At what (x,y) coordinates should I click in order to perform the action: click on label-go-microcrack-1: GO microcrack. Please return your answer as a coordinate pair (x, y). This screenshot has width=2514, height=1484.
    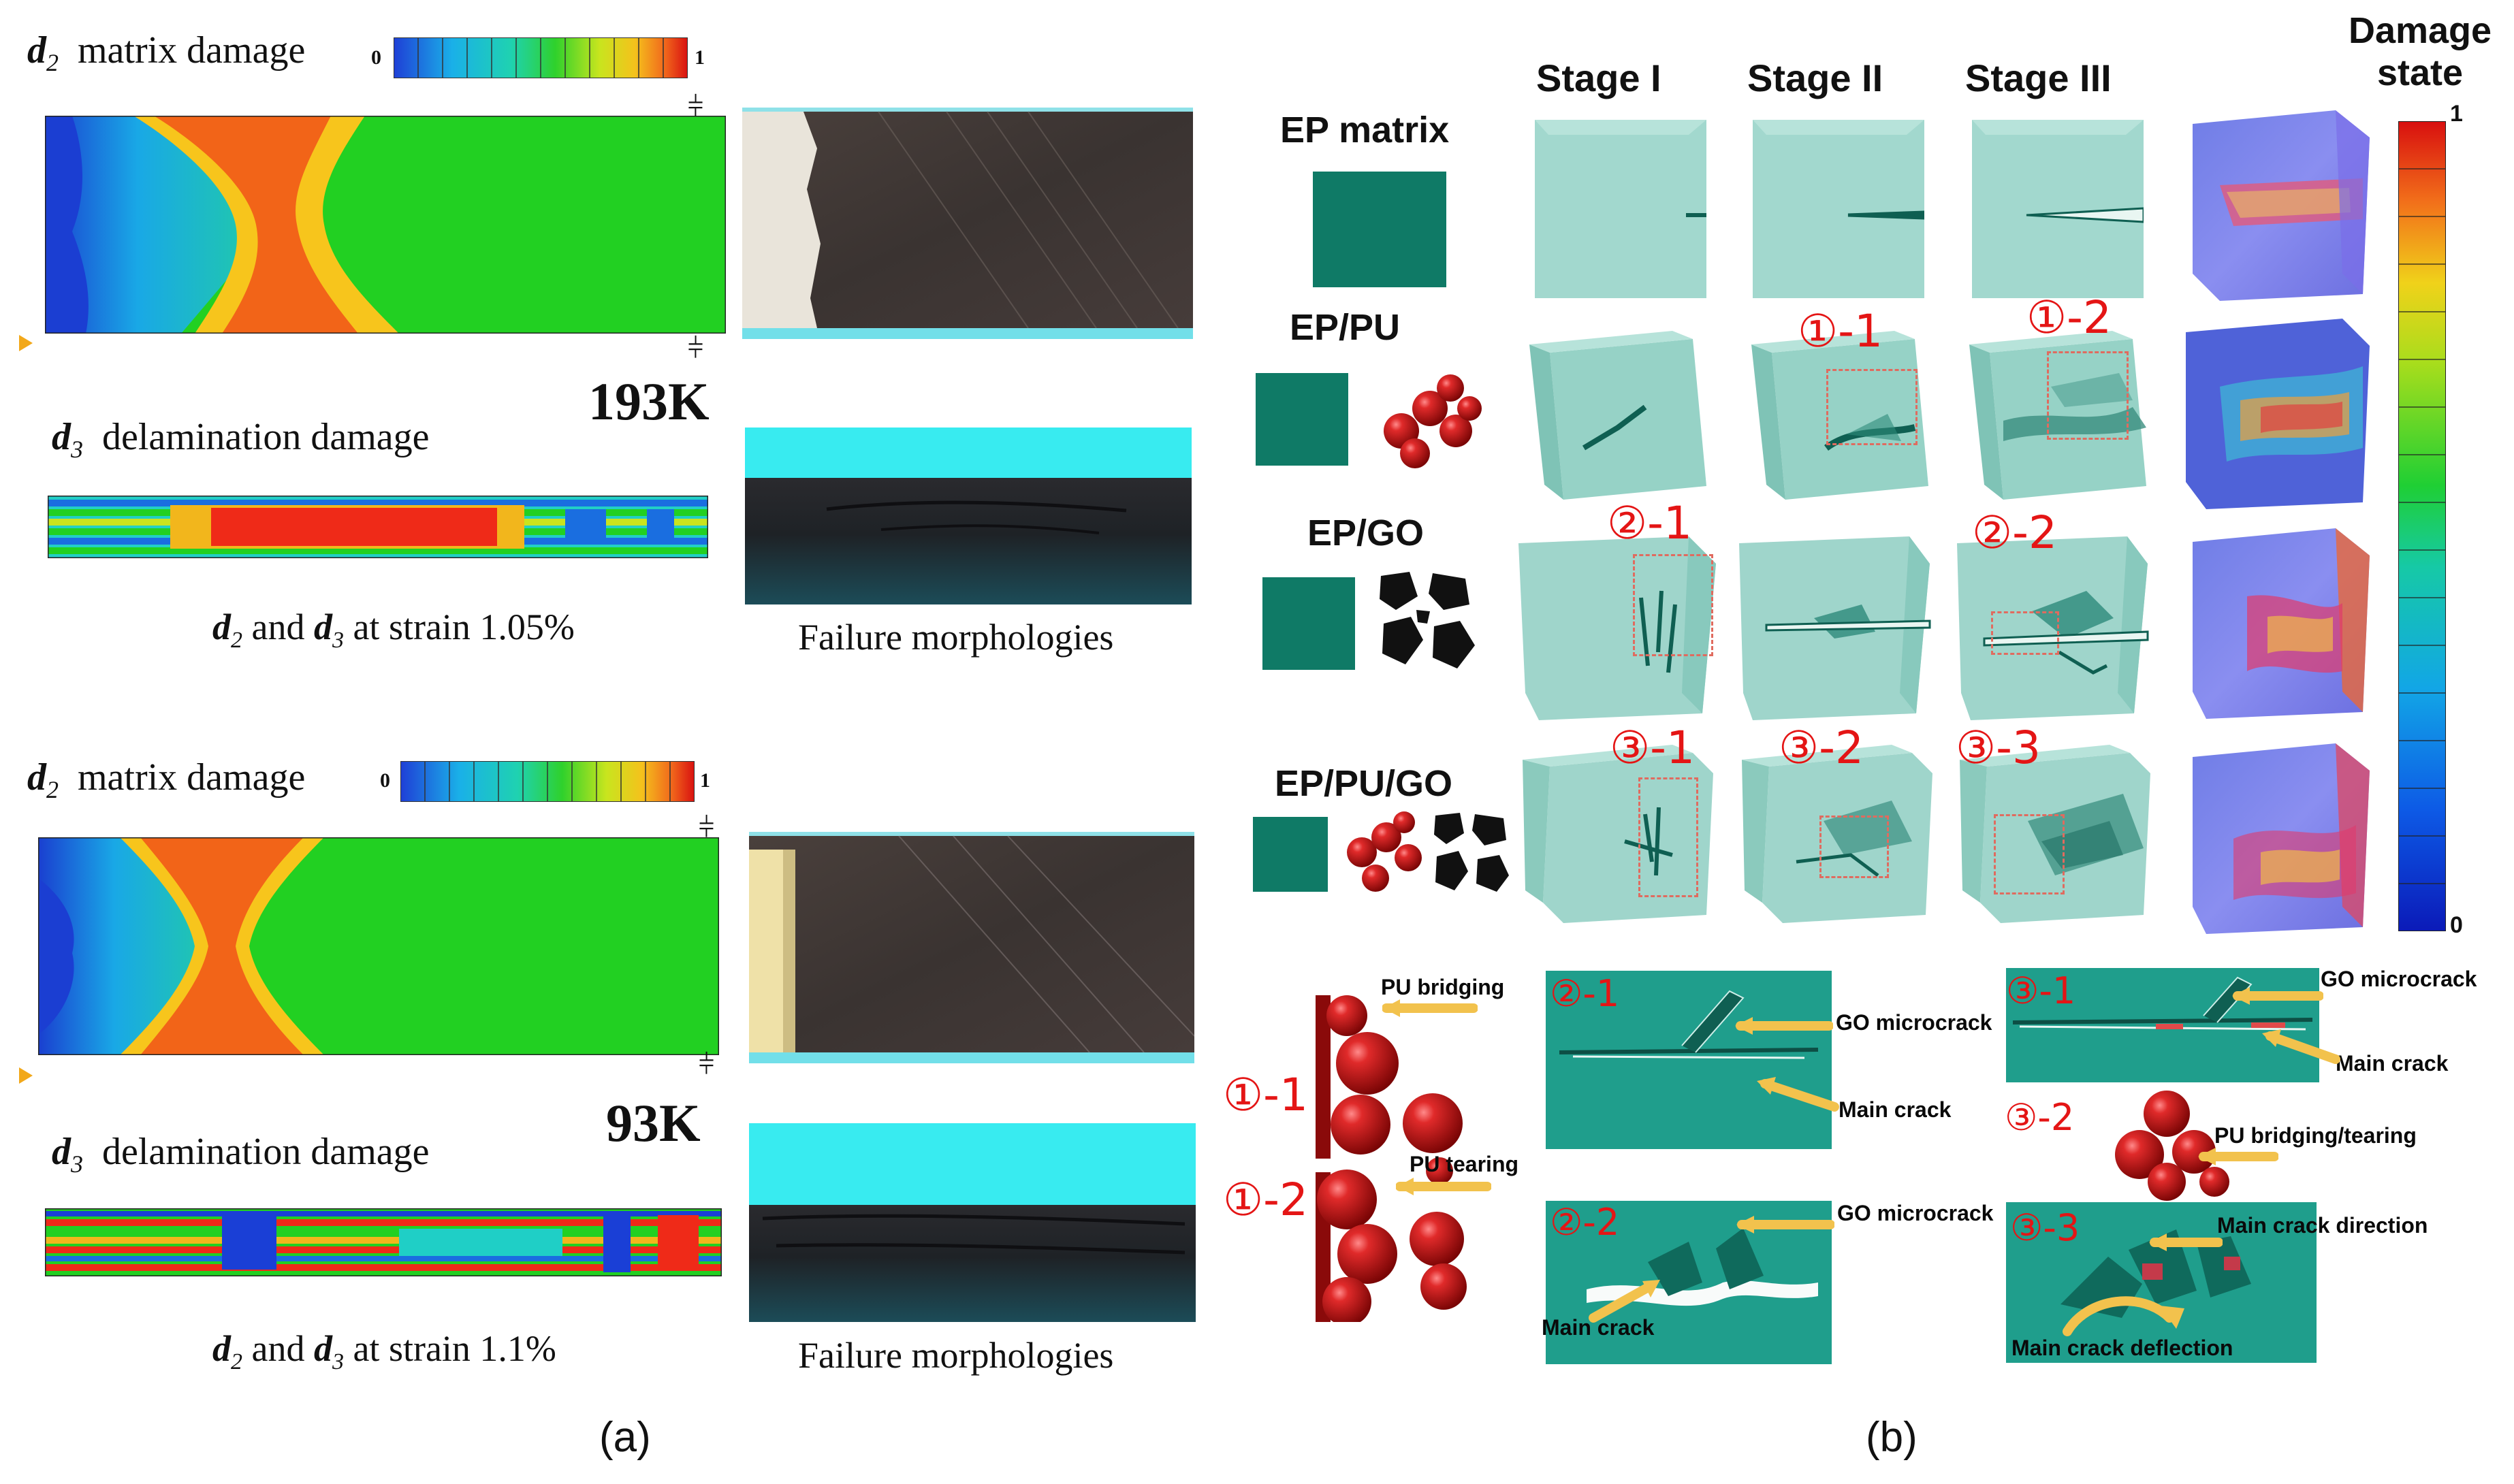
    Looking at the image, I should click on (1914, 1022).